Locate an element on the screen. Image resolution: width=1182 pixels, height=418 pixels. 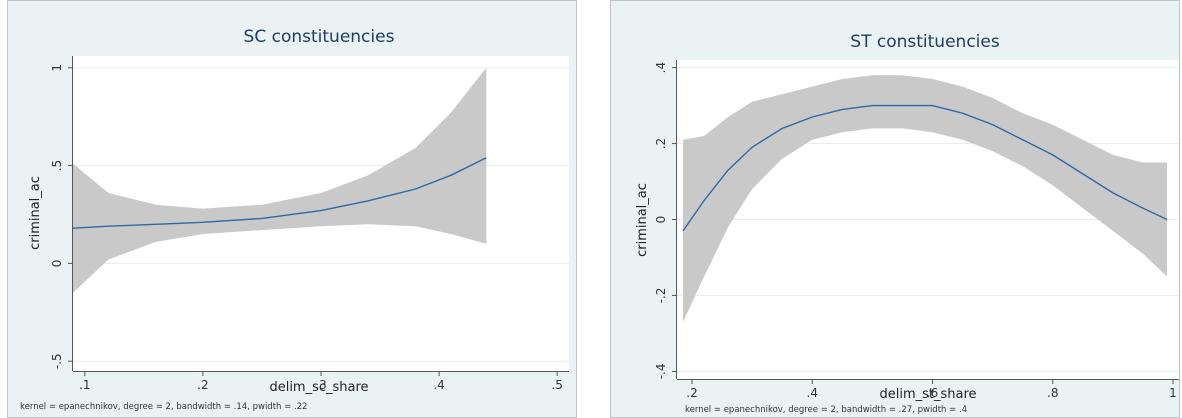
y-axis: -.5 0 .5 1 is located at coordinates (61, 213).